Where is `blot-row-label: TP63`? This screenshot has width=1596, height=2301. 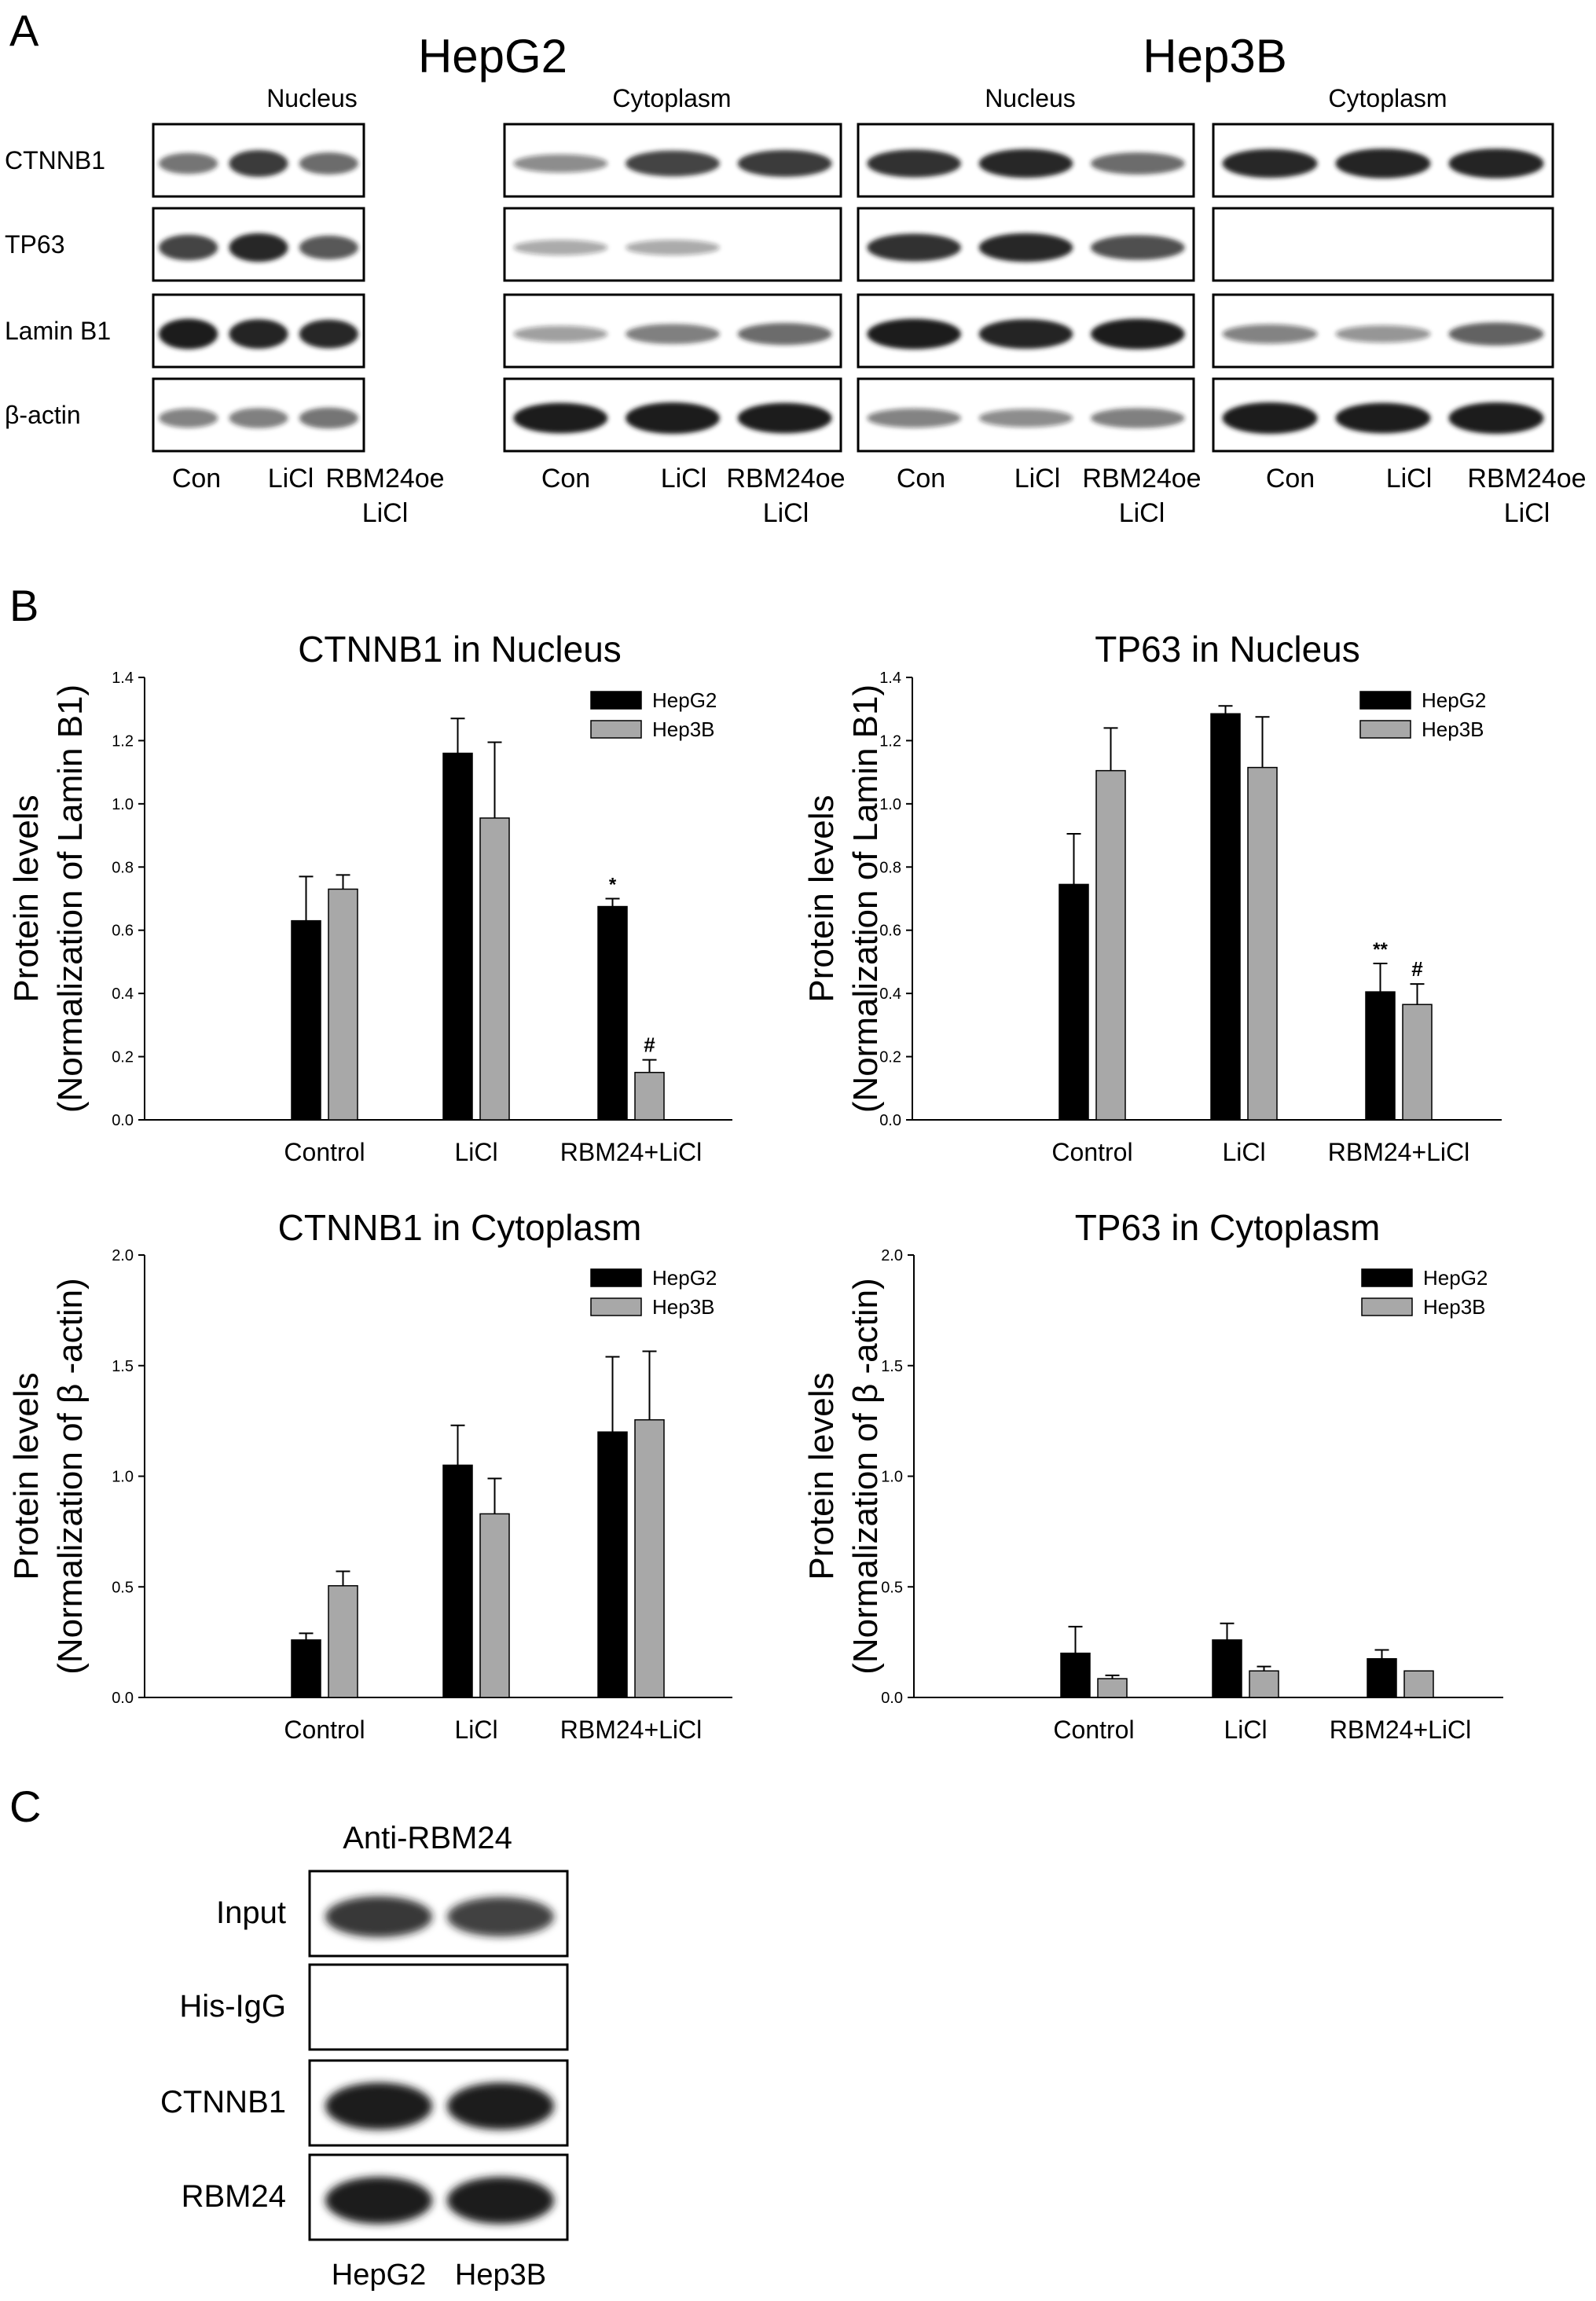
blot-row-label: TP63 is located at coordinates (34, 244).